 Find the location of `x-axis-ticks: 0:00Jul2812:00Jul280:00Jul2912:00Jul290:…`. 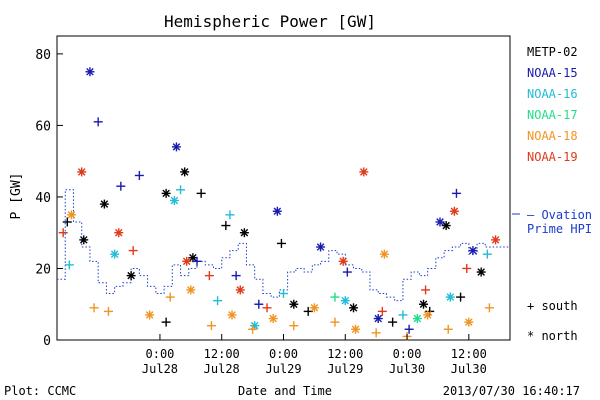

x-axis-ticks: 0:00Jul2812:00Jul280:00Jul2912:00Jul290:… is located at coordinates (314, 355).